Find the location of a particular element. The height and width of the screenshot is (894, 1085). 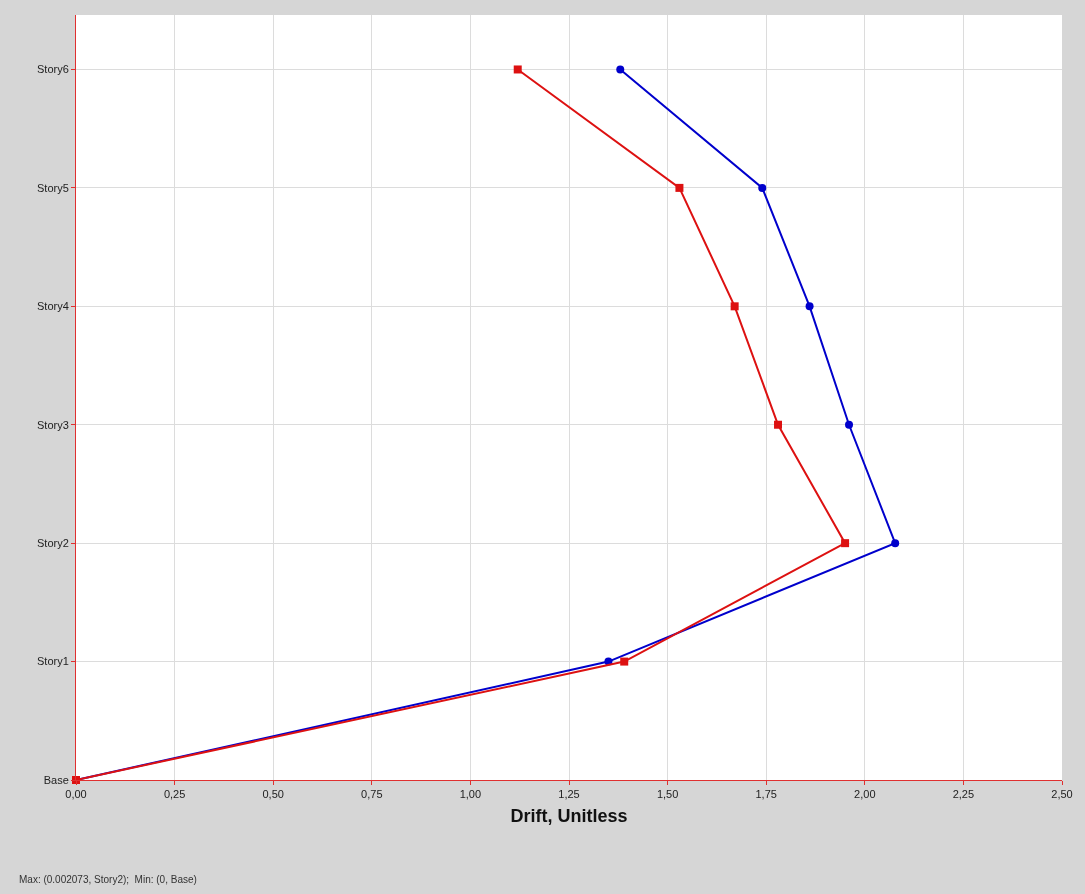

x-tick-label: 1,75 is located at coordinates (766, 794).